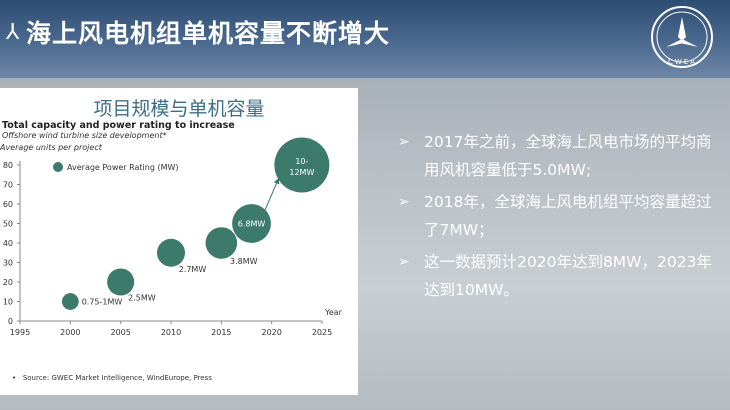 The width and height of the screenshot is (730, 410). Describe the element at coordinates (20, 332) in the screenshot. I see `x-tick-label: 1995` at that location.